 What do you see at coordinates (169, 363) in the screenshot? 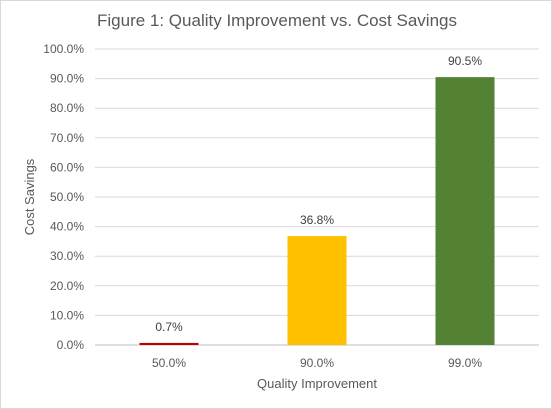
I see `x-tick-label: 50.0%` at bounding box center [169, 363].